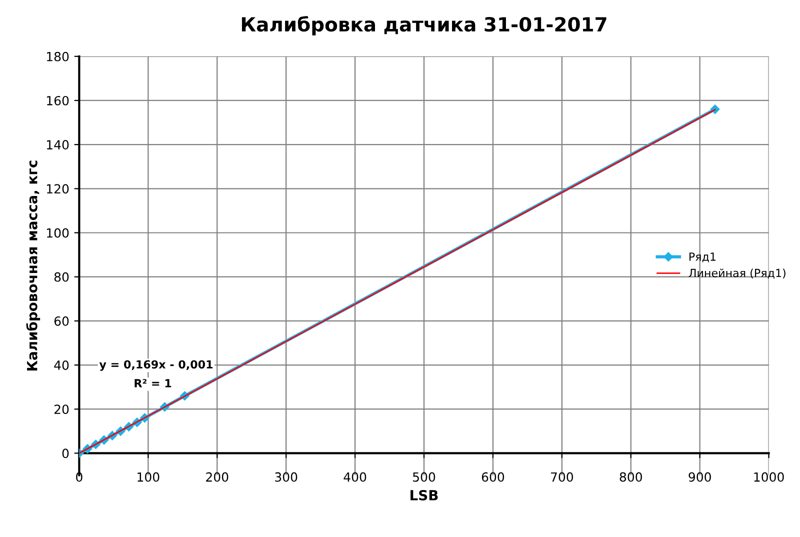 The height and width of the screenshot is (537, 800). I want to click on x-axis-title: LSB, so click(424, 495).